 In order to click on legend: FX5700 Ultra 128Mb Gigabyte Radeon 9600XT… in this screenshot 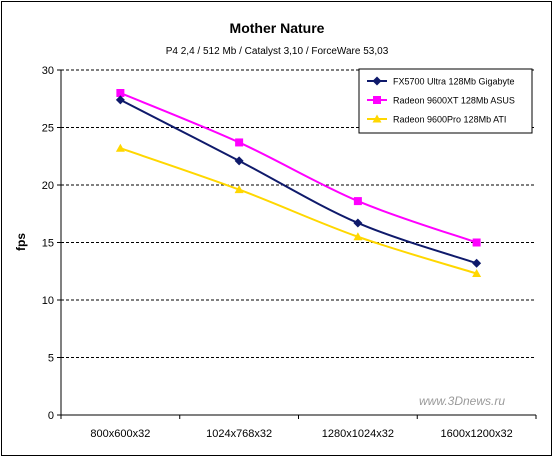, I will do `click(445, 101)`.